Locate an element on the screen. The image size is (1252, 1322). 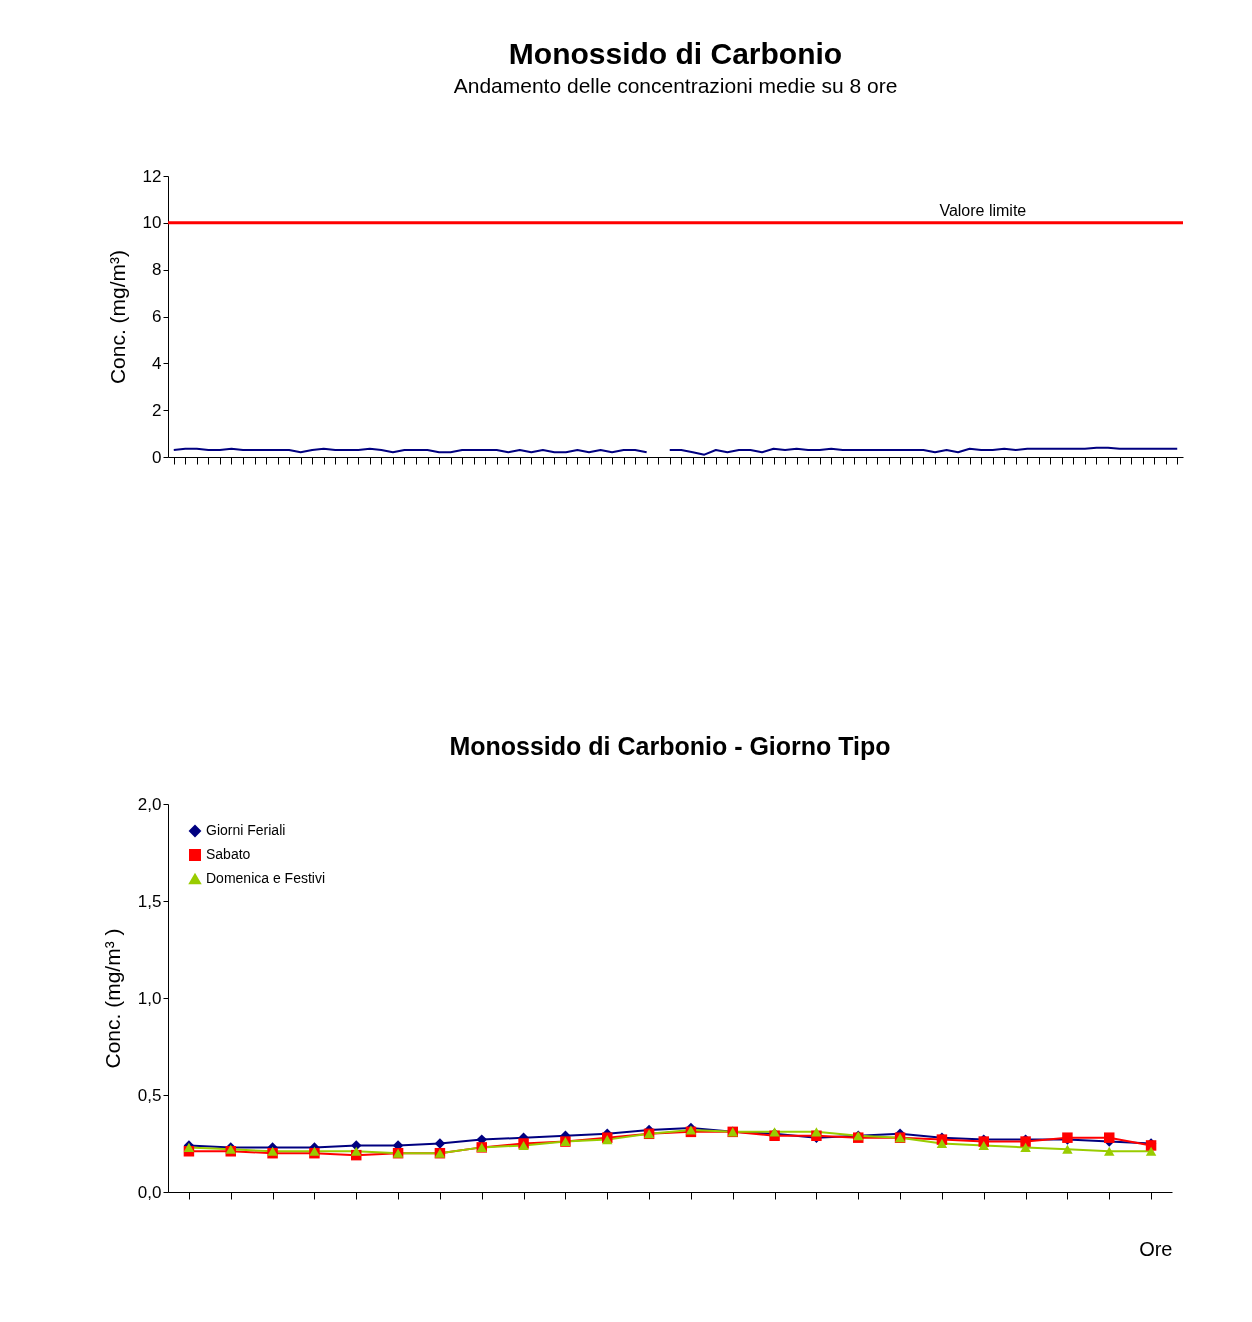
y-tick-label: 0 is located at coordinates (157, 457).